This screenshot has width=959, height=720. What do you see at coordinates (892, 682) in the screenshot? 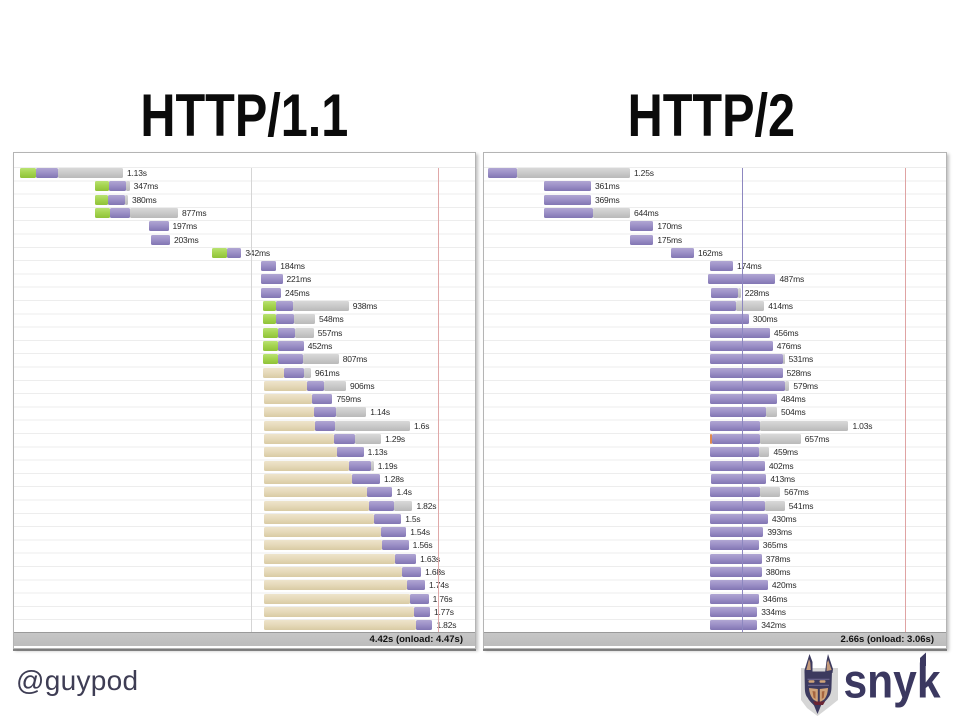
I see `svg-text: snyk` at bounding box center [892, 682].